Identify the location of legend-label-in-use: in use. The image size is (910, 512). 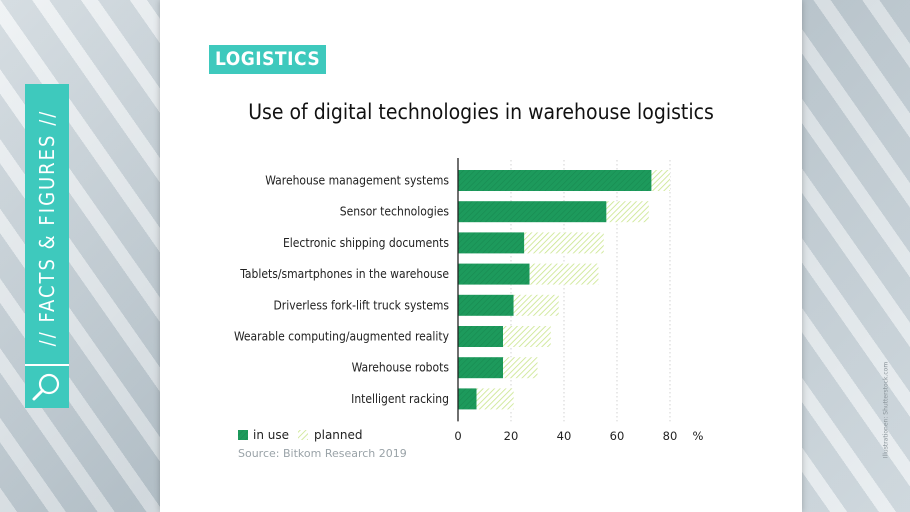
(271, 435).